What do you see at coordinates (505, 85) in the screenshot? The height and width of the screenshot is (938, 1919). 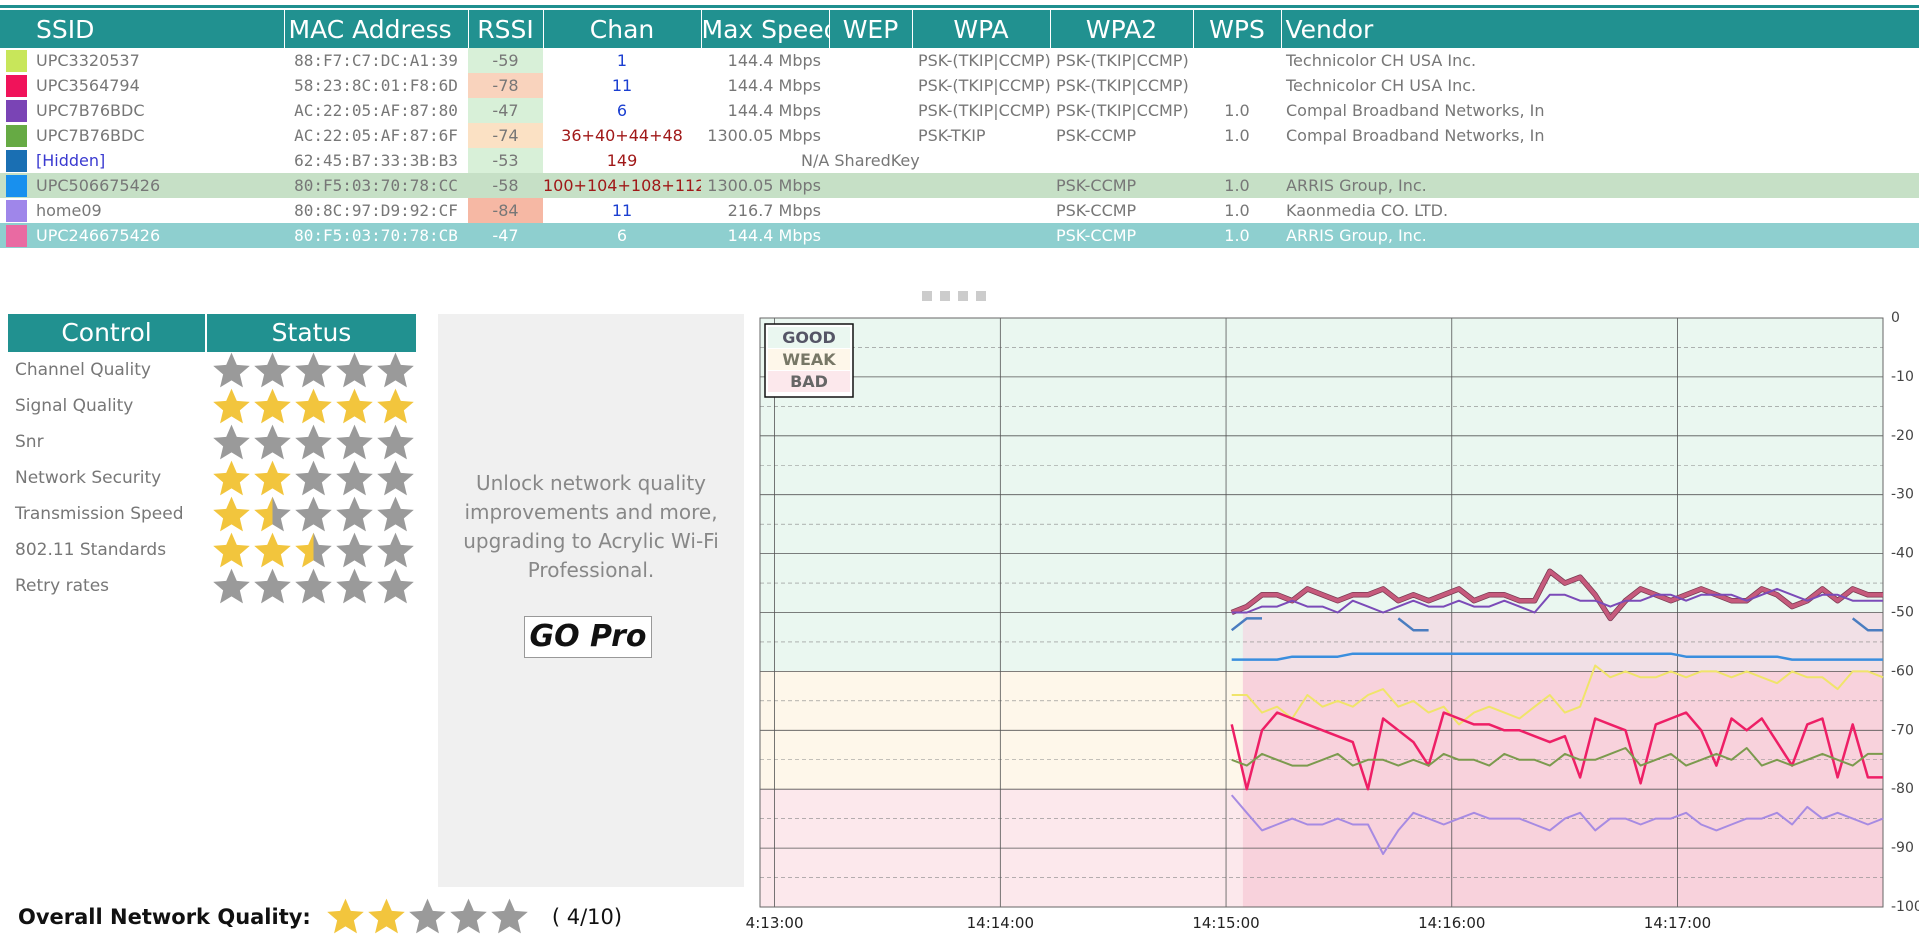 I see `rssi-cell: -78` at bounding box center [505, 85].